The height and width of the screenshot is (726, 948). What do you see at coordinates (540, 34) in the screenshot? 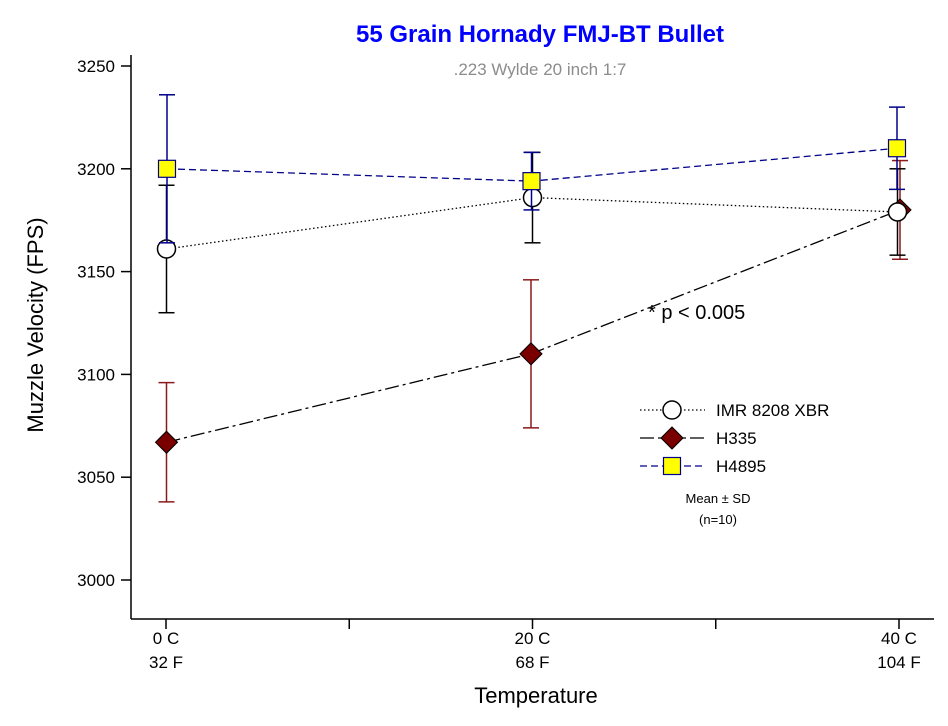
I see `chart-title: 55 Grain Hornady FMJ-BT Bullet` at bounding box center [540, 34].